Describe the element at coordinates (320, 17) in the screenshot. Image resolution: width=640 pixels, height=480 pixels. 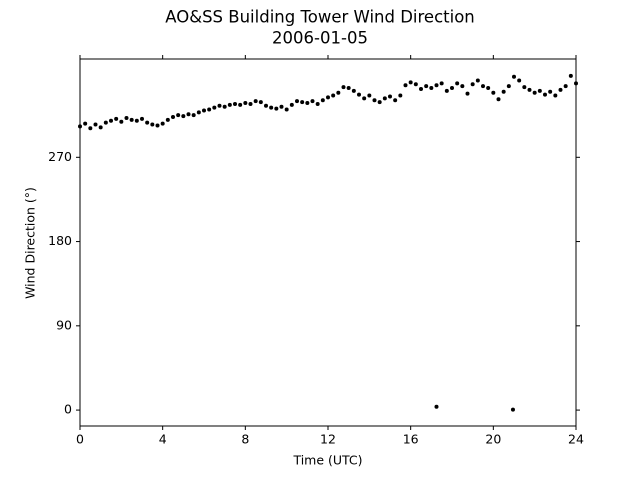
I see `chart-title: AO&SS Building Tower Wind Direction` at that location.